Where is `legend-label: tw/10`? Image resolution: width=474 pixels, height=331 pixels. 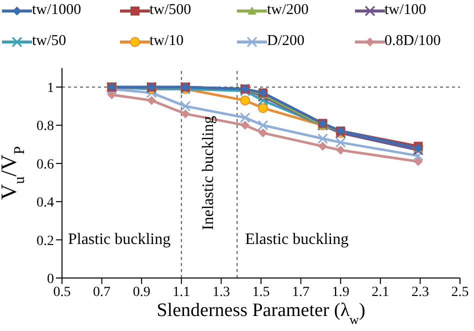
legend-label: tw/10 is located at coordinates (167, 41).